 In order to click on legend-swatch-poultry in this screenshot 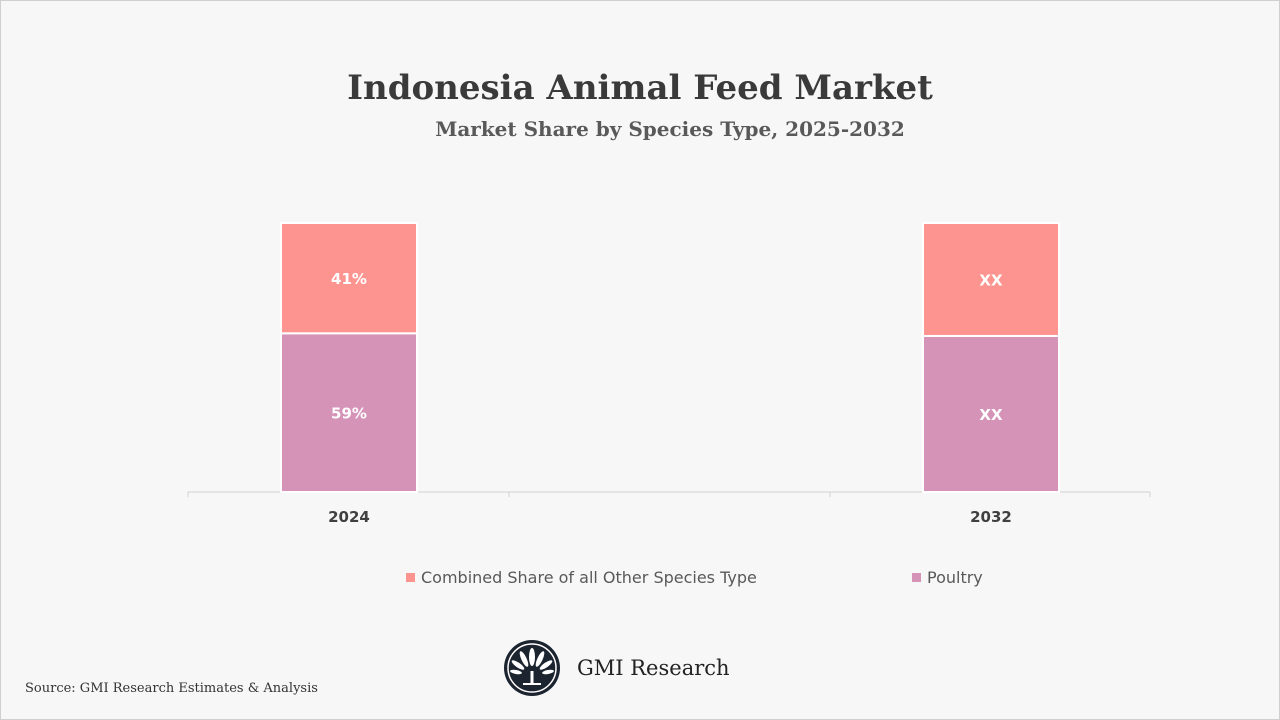, I will do `click(916, 577)`.